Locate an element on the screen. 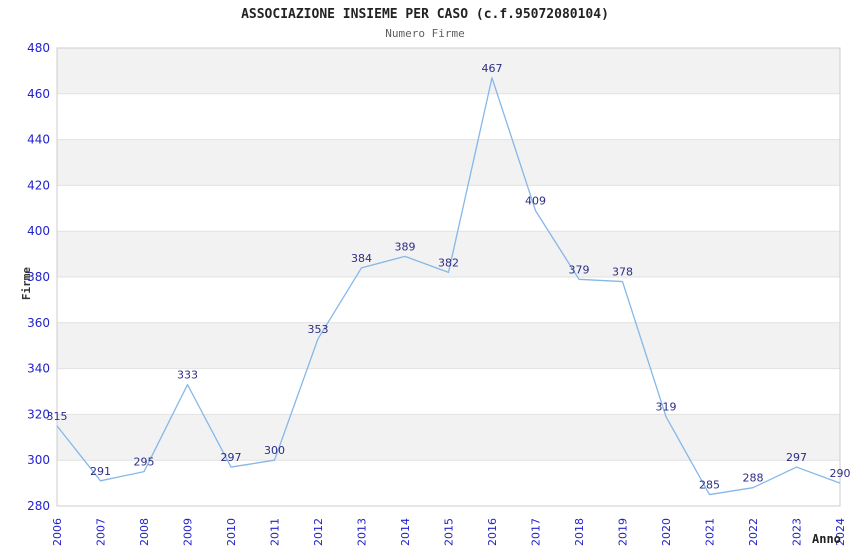 The width and height of the screenshot is (850, 550). data-label: 295 is located at coordinates (144, 462).